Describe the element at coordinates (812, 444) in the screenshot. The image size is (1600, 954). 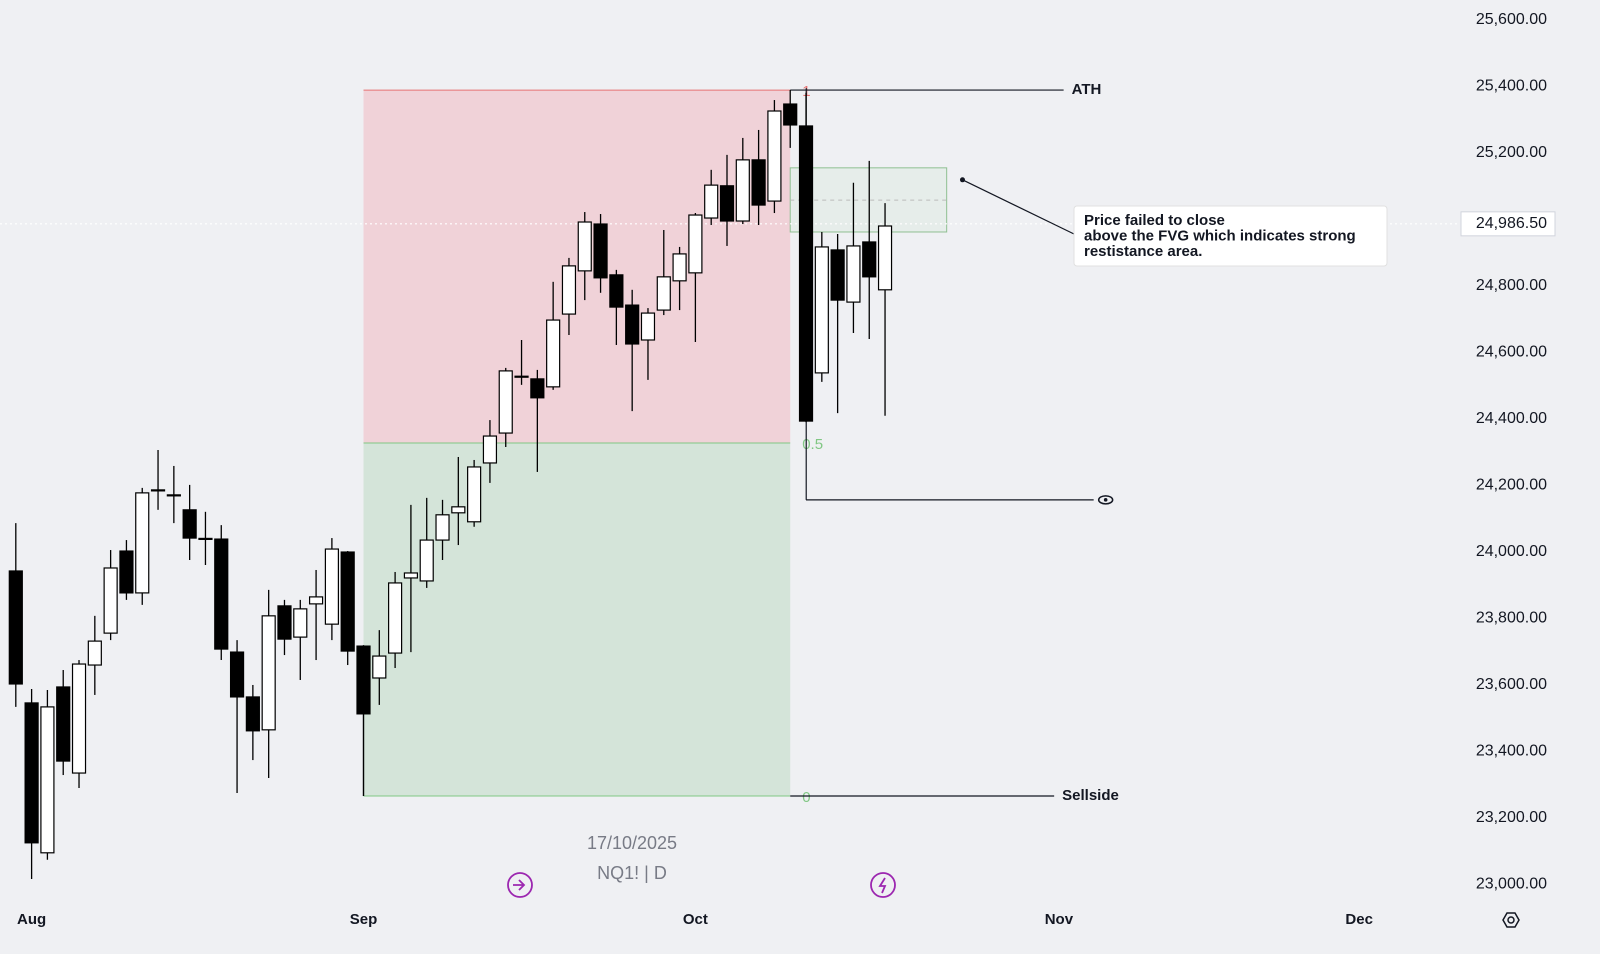
I see `fib-level-label: 0.5` at that location.